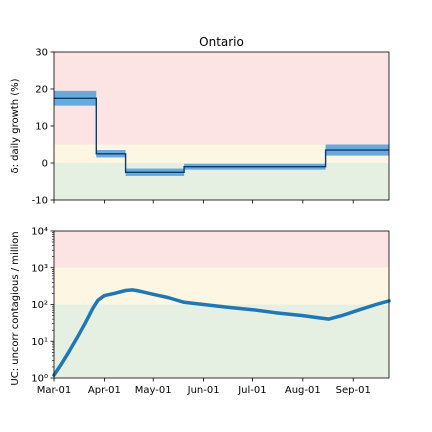  What do you see at coordinates (353, 390) in the screenshot?
I see `contagious-x-tick-label: Sep-01` at bounding box center [353, 390].